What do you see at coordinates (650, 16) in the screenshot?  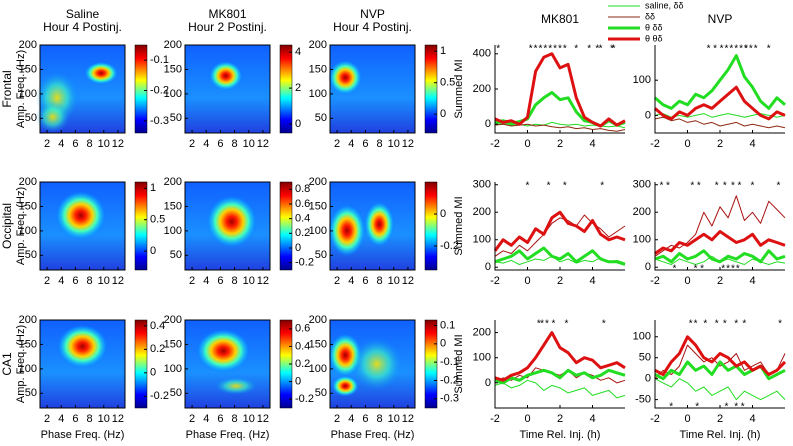 I see `legend-label: δδ` at bounding box center [650, 16].